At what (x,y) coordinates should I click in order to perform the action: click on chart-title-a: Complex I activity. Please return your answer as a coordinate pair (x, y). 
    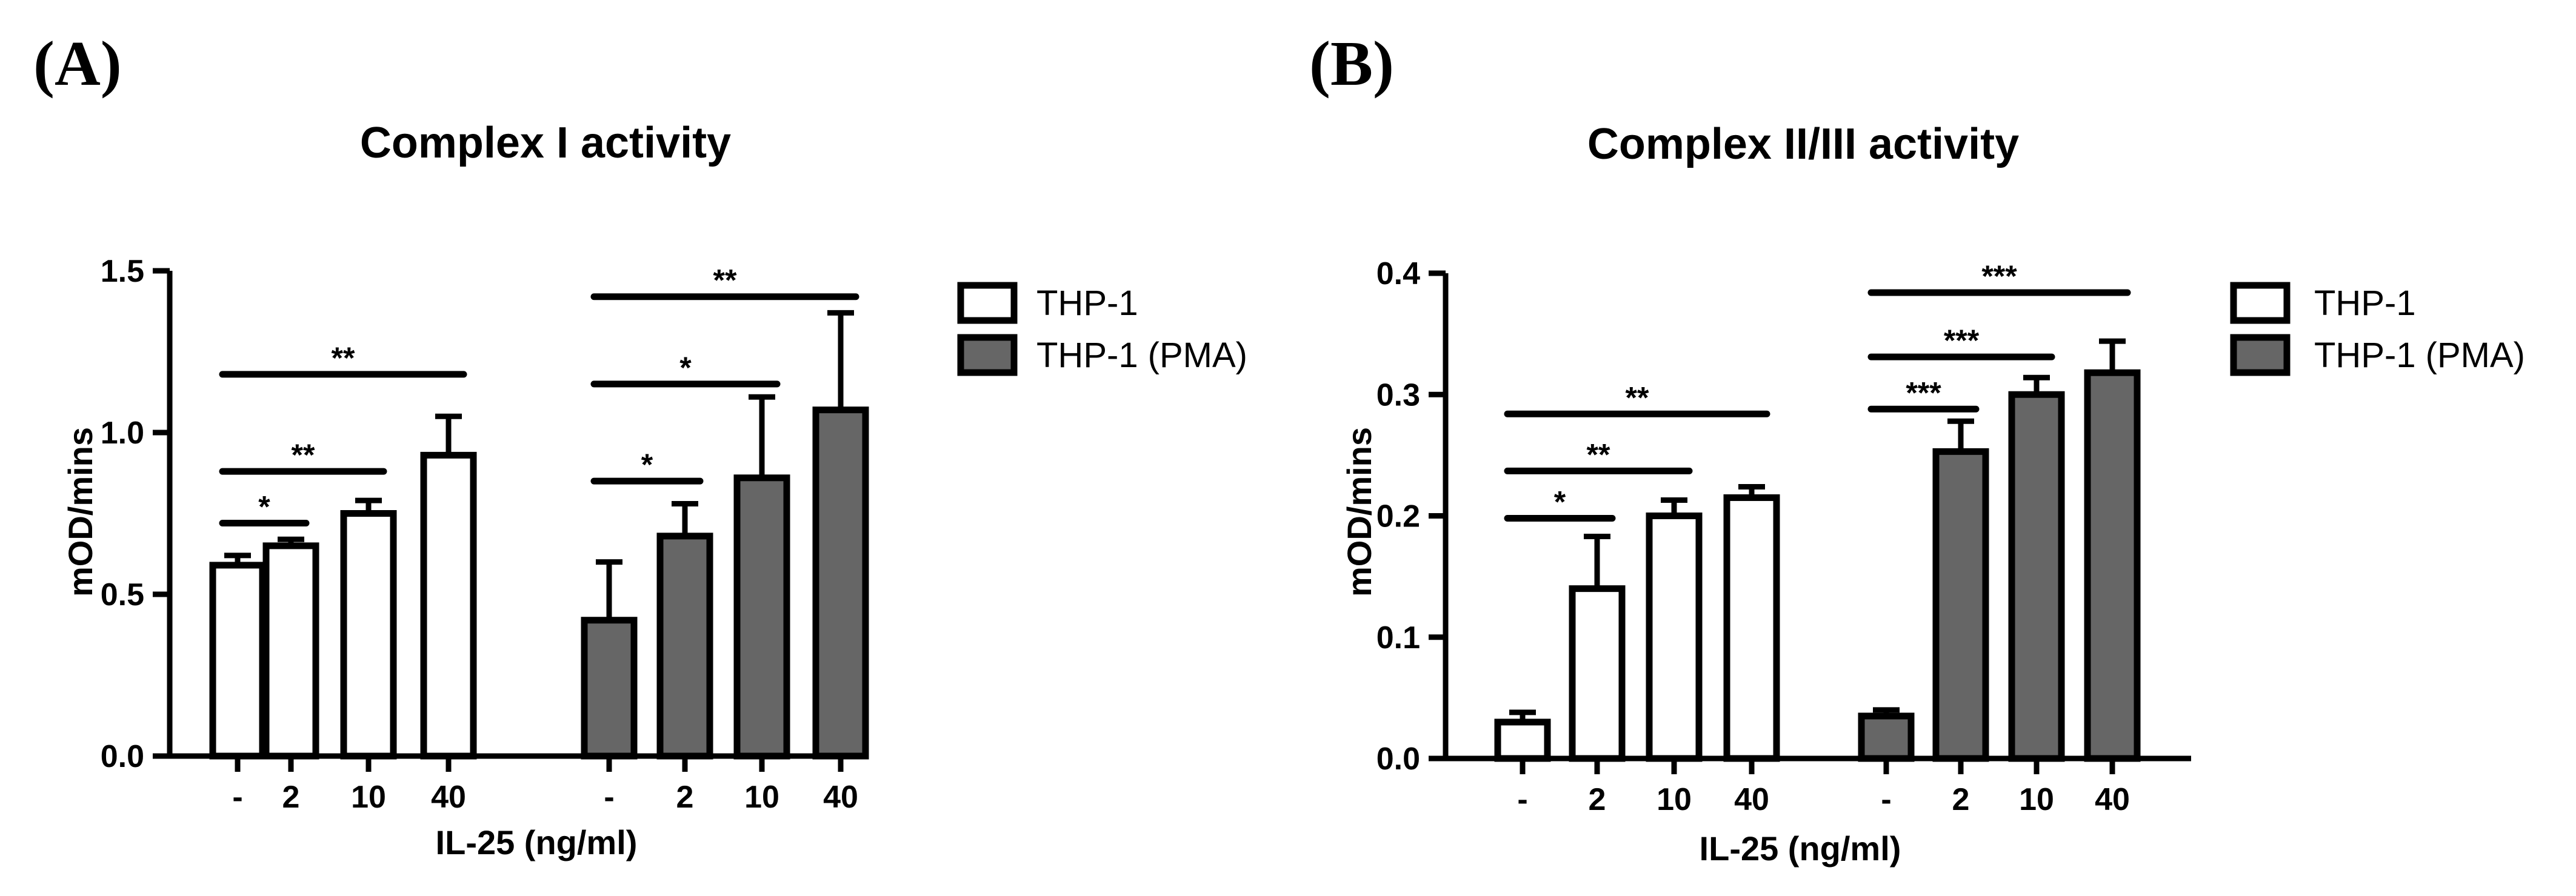
    Looking at the image, I should click on (545, 143).